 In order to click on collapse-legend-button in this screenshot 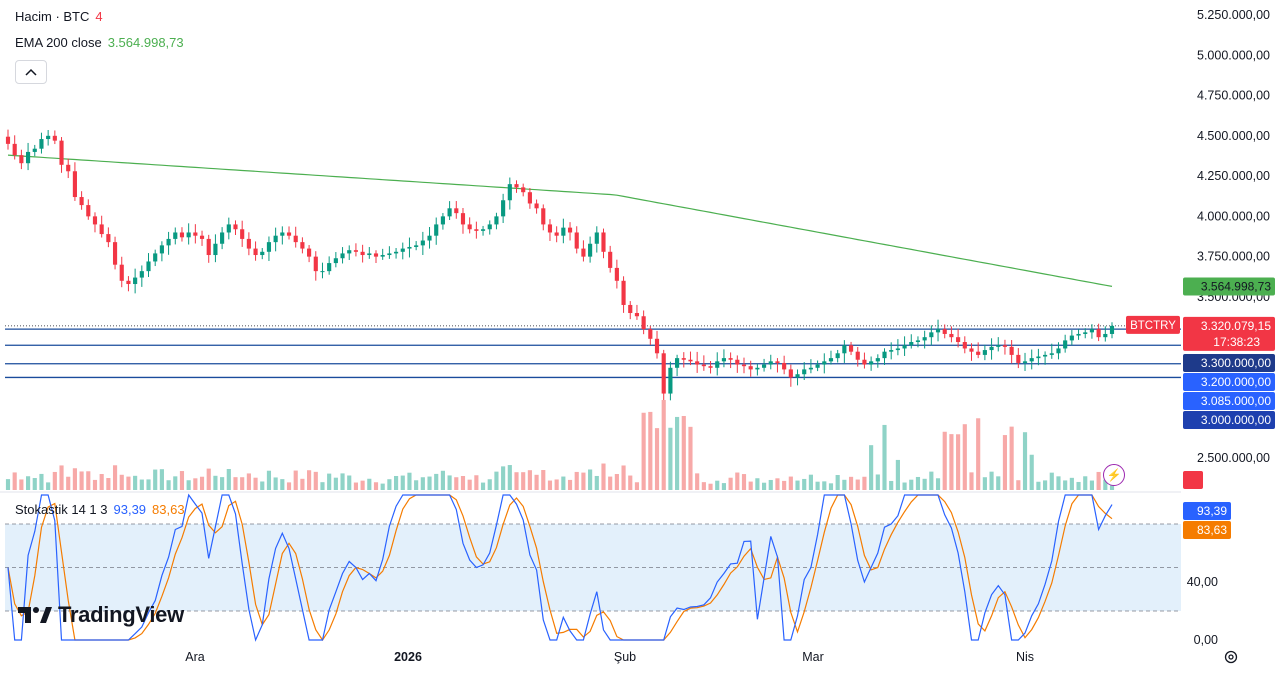, I will do `click(31, 72)`.